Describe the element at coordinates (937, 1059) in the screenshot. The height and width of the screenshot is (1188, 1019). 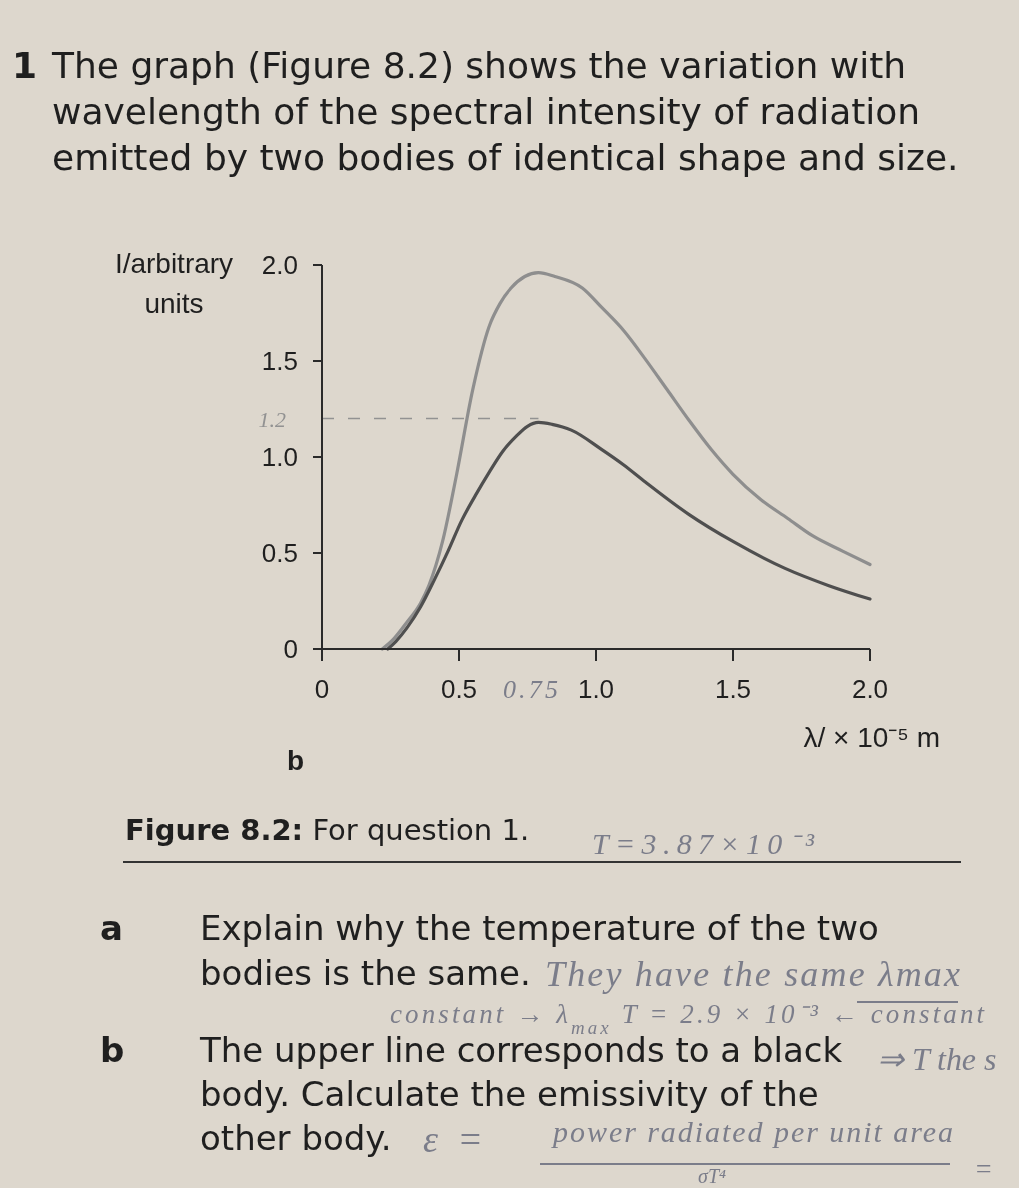
I see `text: ⇒ T the s` at that location.